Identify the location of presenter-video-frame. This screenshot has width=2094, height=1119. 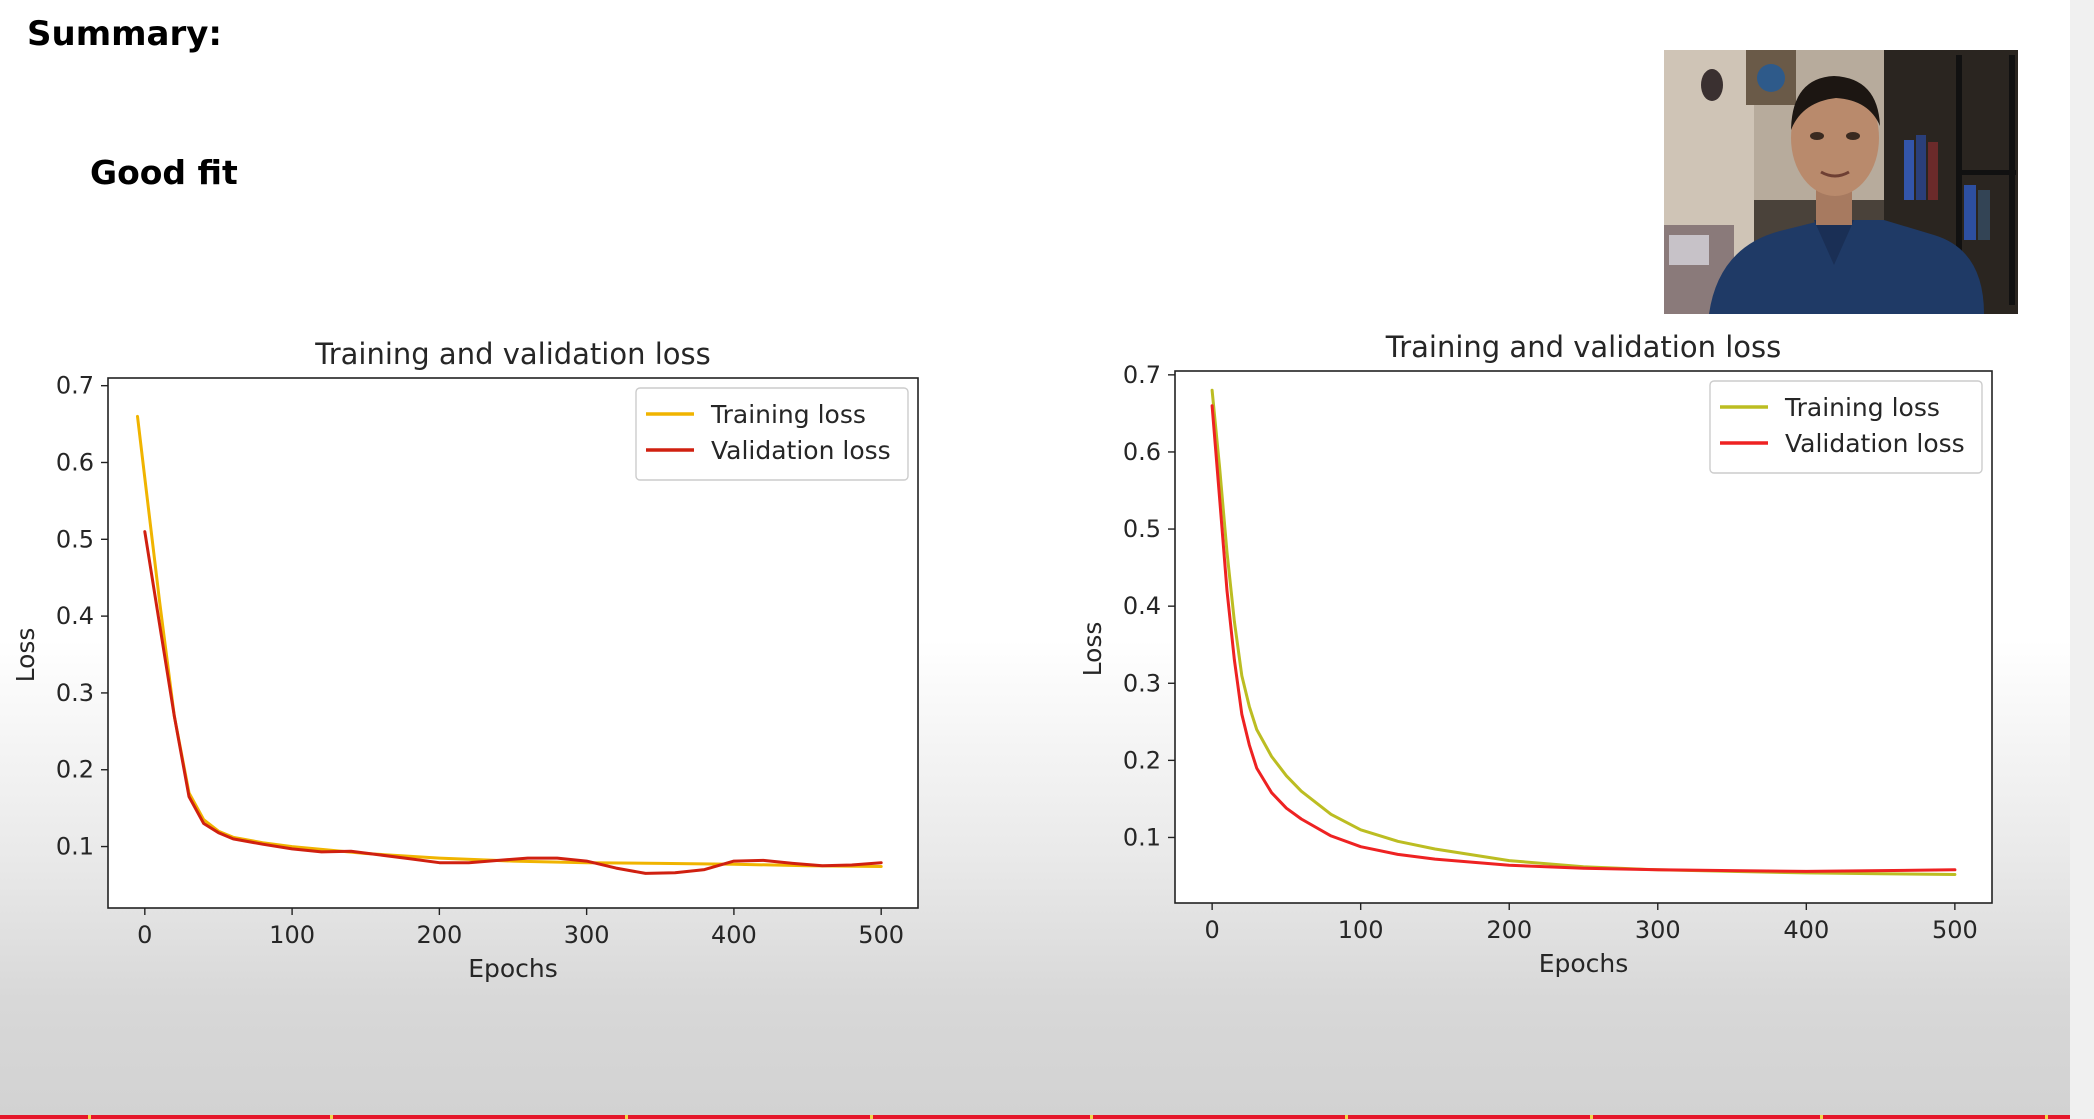
(1841, 182).